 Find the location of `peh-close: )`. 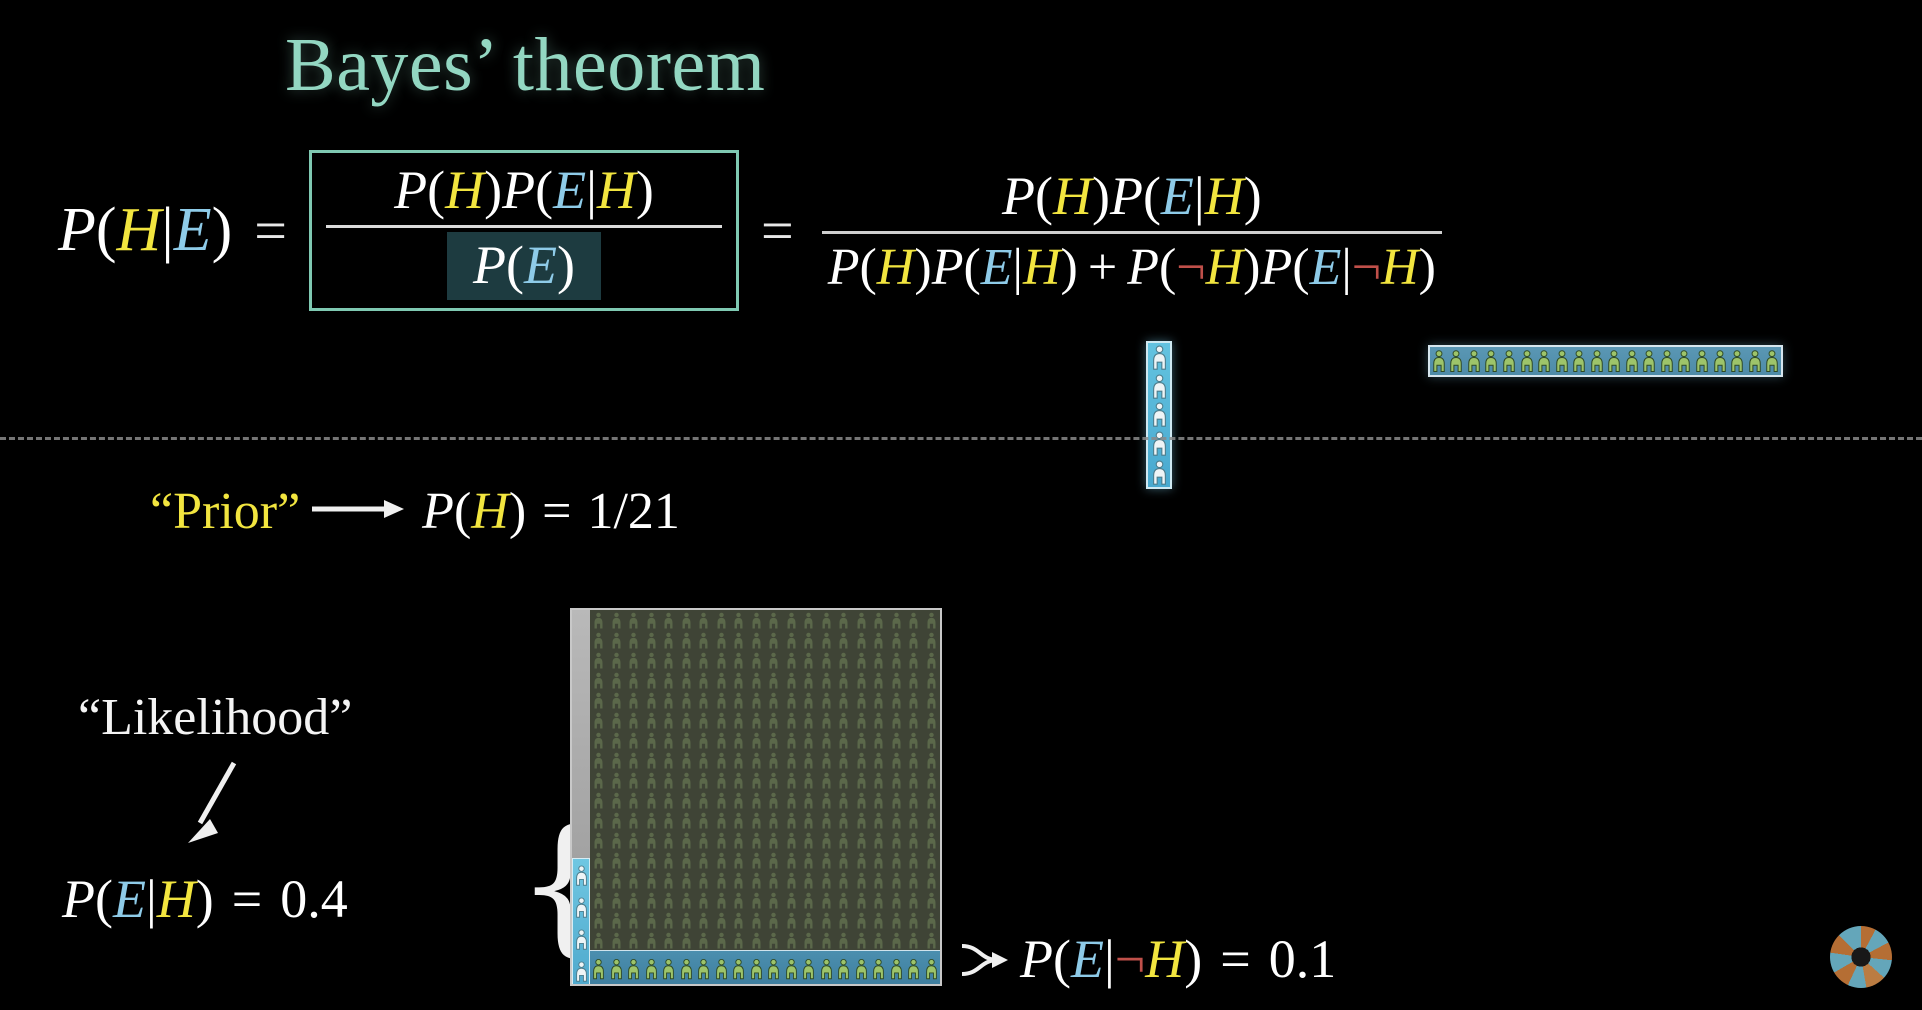

peh-close: ) is located at coordinates (204, 899).